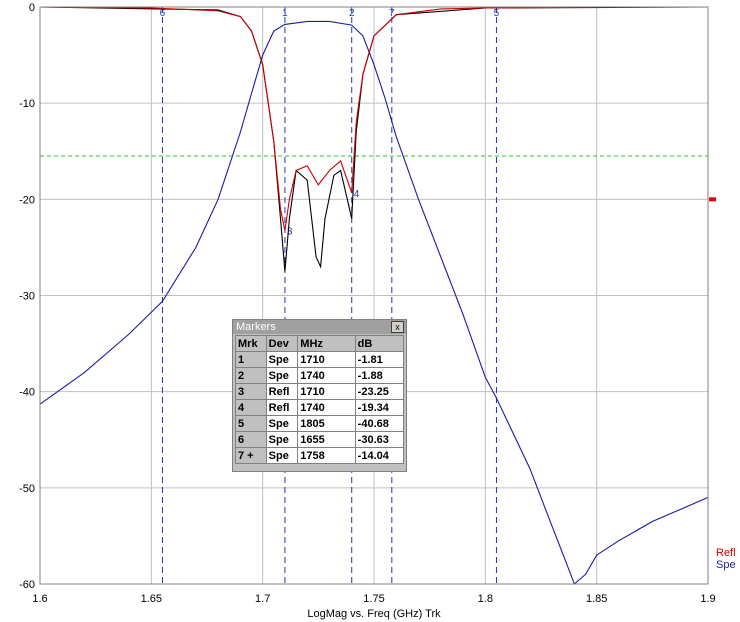 The image size is (740, 622). What do you see at coordinates (256, 327) in the screenshot?
I see `markers-window-title: Markers` at bounding box center [256, 327].